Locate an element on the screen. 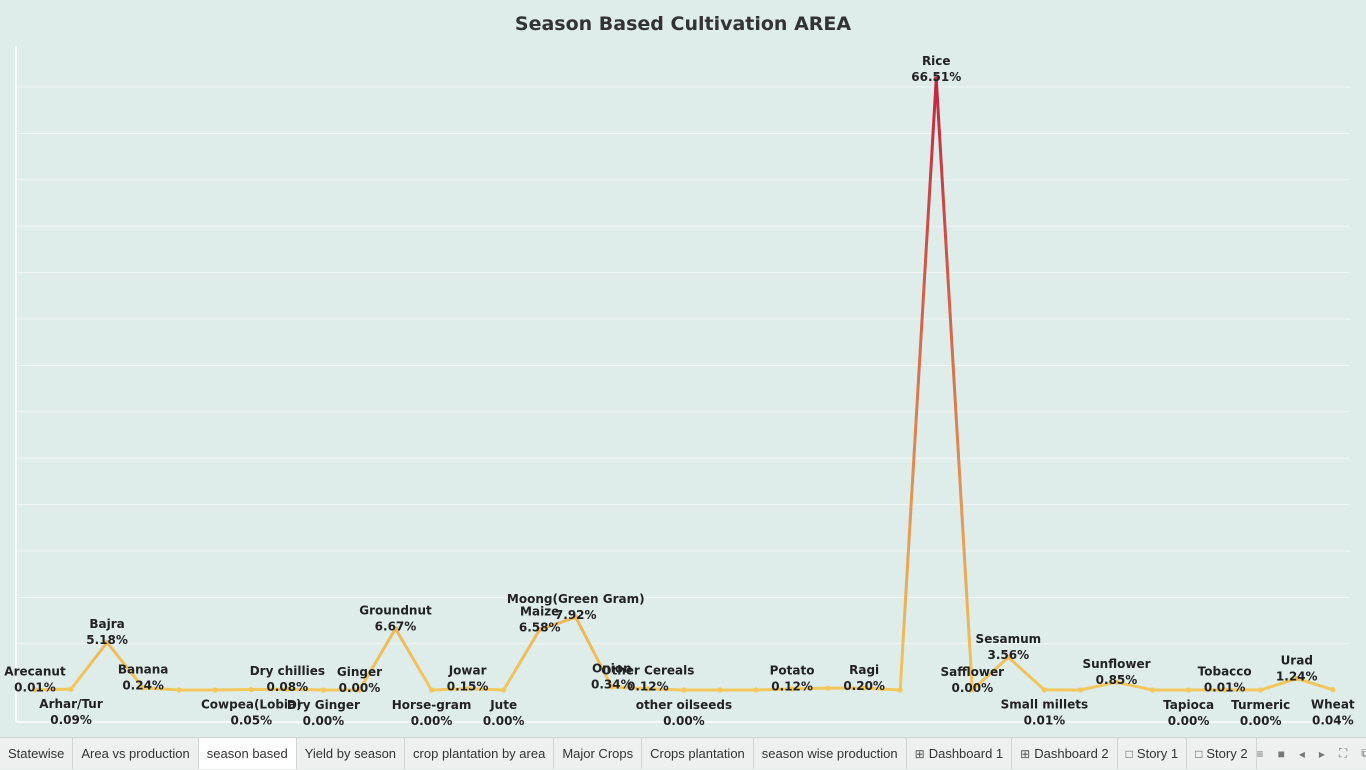 This screenshot has height=770, width=1366. data-label-name: Banana is located at coordinates (143, 670).